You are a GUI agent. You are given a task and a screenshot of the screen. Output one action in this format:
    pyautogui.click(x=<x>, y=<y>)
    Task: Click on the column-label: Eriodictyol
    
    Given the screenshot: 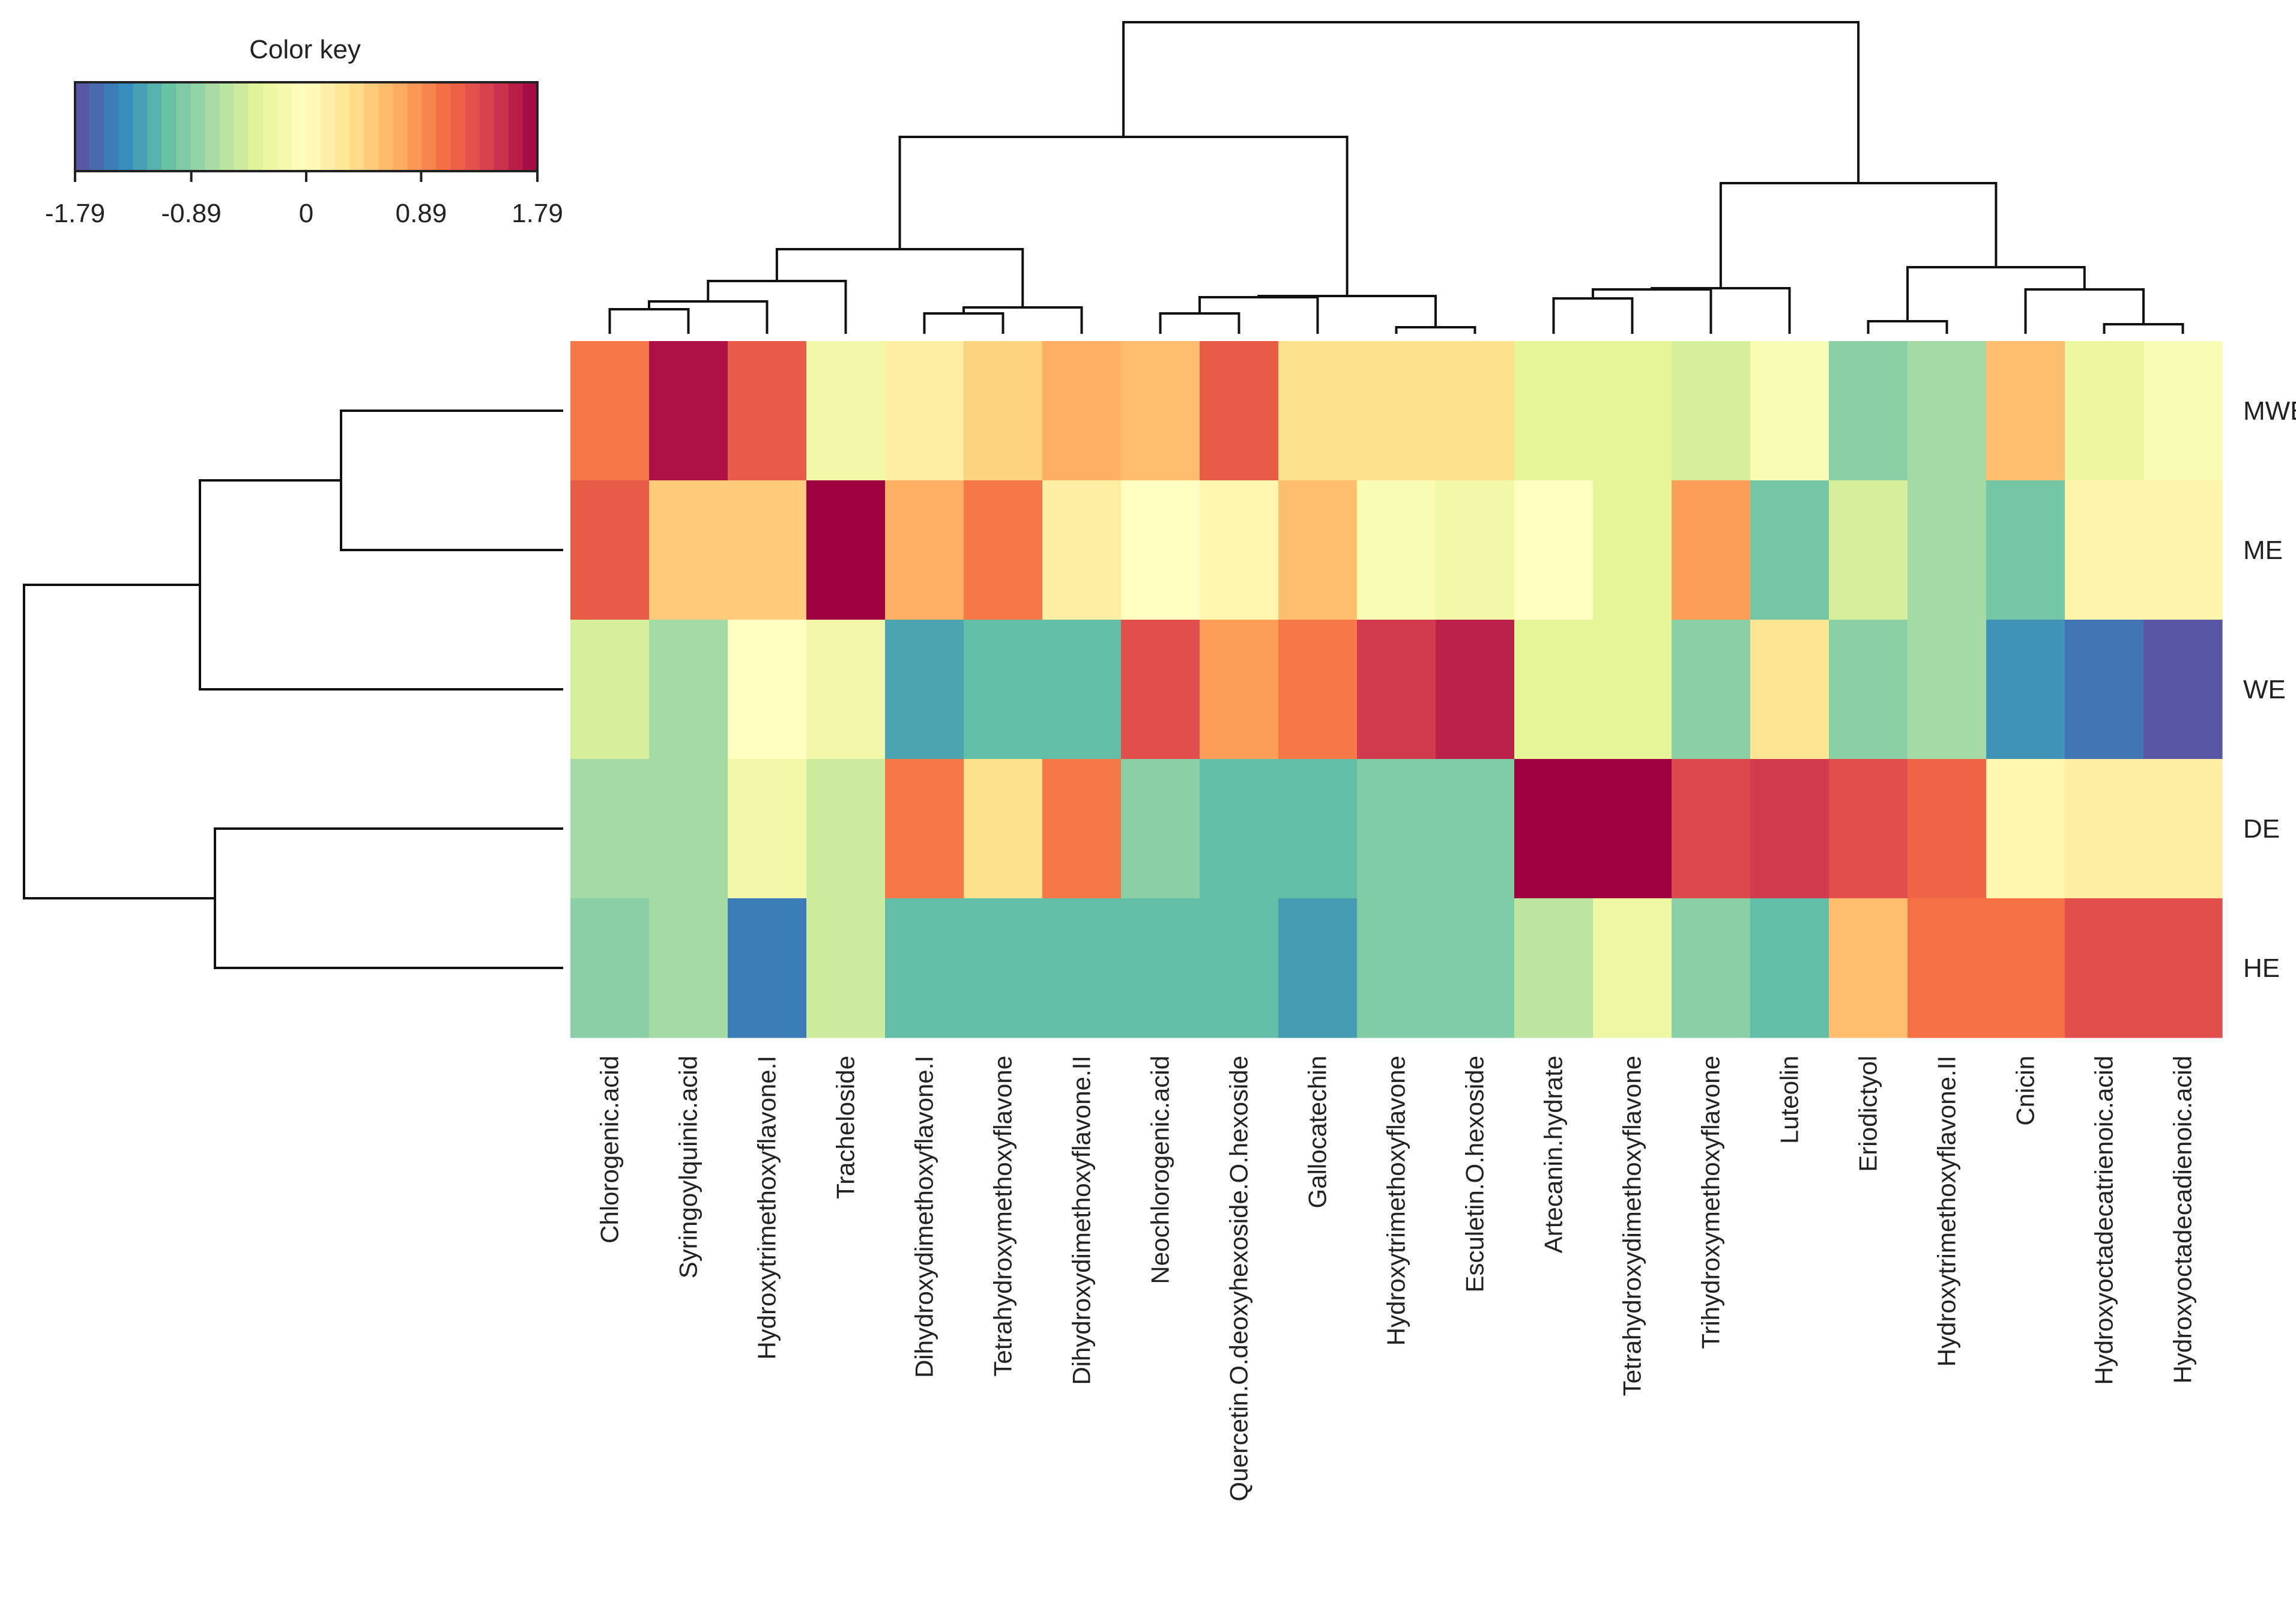 What is the action you would take?
    pyautogui.click(x=1868, y=1114)
    